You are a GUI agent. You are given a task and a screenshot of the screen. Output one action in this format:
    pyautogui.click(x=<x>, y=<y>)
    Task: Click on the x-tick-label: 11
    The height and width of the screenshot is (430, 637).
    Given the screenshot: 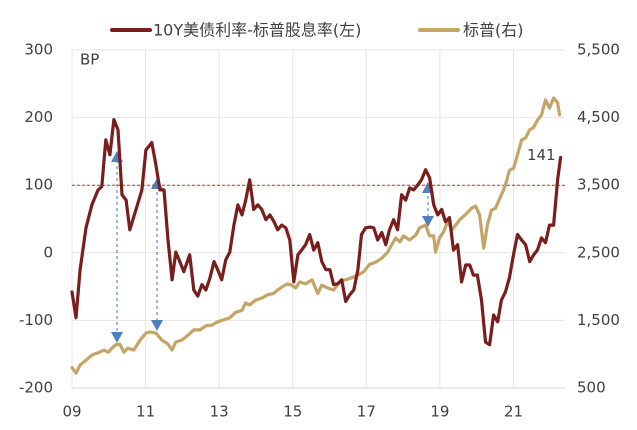 What is the action you would take?
    pyautogui.click(x=145, y=412)
    